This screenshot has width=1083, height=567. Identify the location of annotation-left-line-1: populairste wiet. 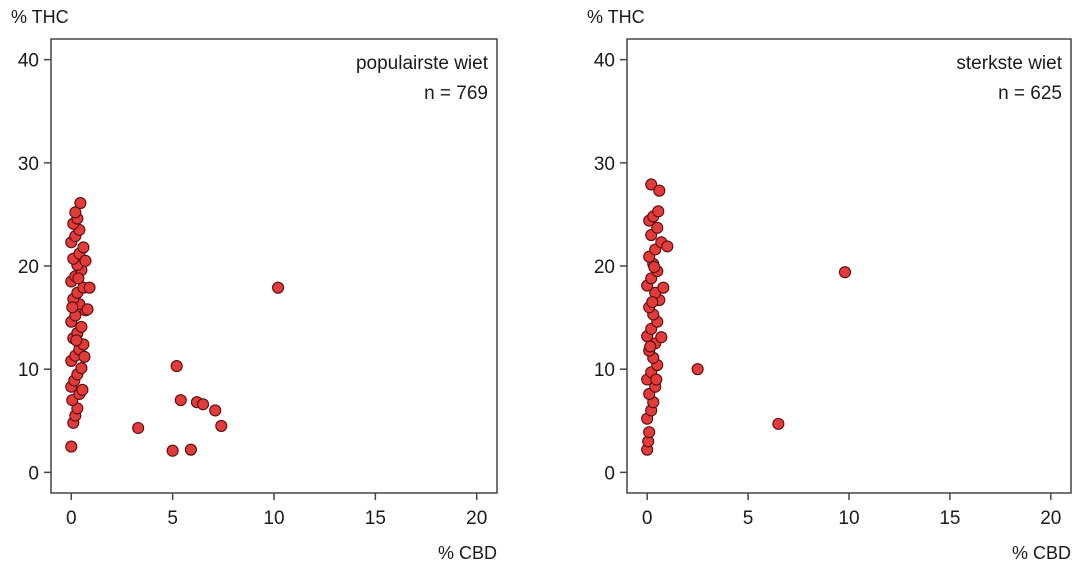
(422, 63).